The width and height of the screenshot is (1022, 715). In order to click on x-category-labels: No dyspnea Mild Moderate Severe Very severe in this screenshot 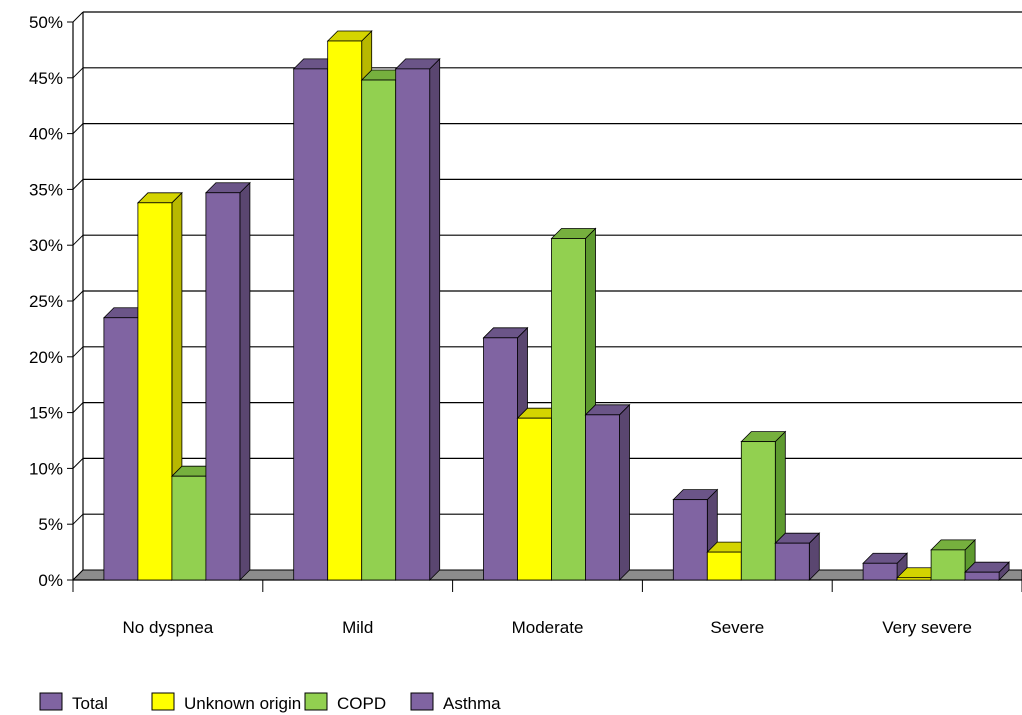, I will do `click(547, 627)`.